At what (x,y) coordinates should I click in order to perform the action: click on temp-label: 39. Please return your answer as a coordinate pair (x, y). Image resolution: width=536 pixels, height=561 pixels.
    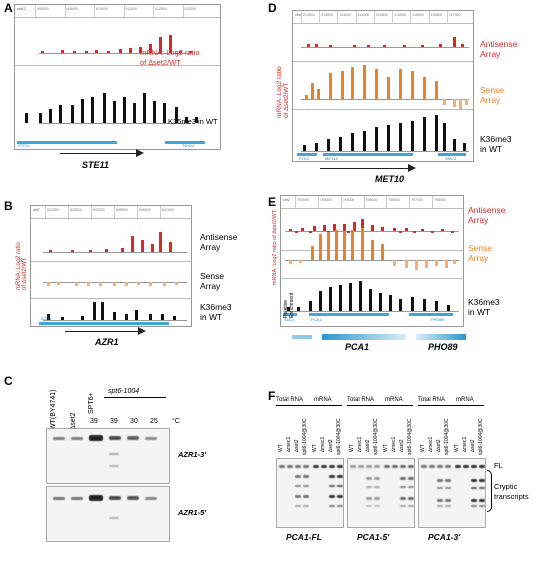
    Looking at the image, I should click on (94, 421).